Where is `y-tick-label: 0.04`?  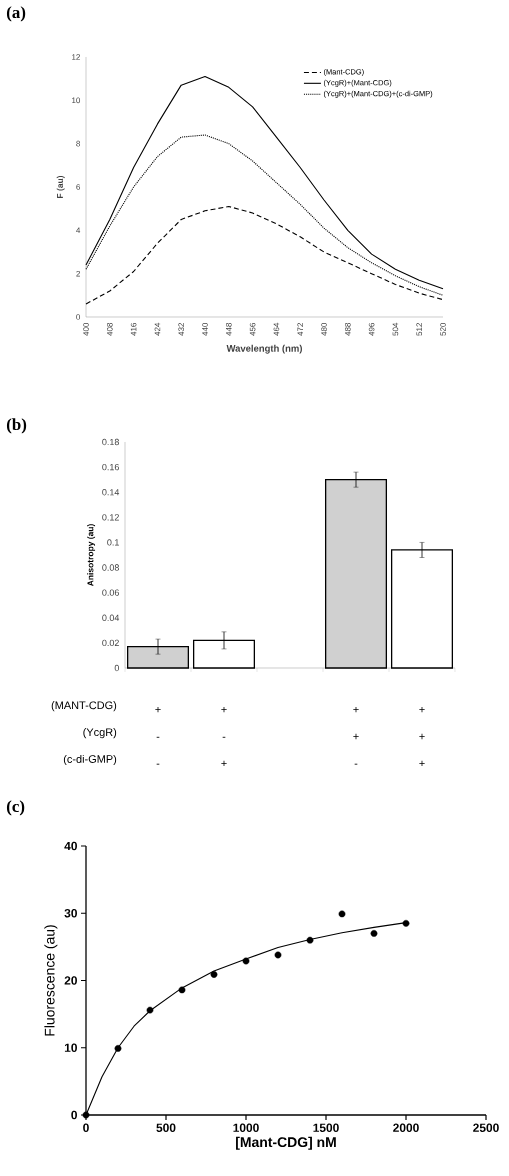 y-tick-label: 0.04 is located at coordinates (111, 617).